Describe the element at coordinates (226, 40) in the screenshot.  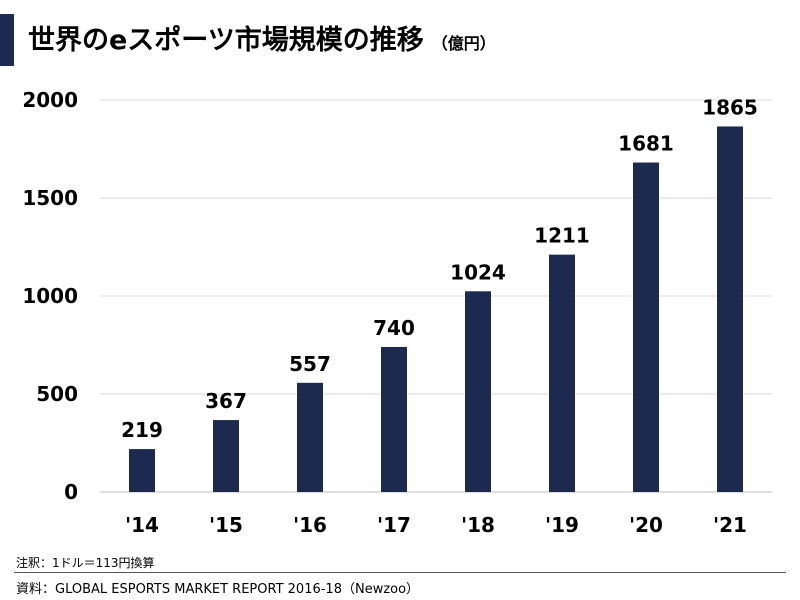
I see `chart-title-text: 世界のeスポーツ市場規模の推移` at that location.